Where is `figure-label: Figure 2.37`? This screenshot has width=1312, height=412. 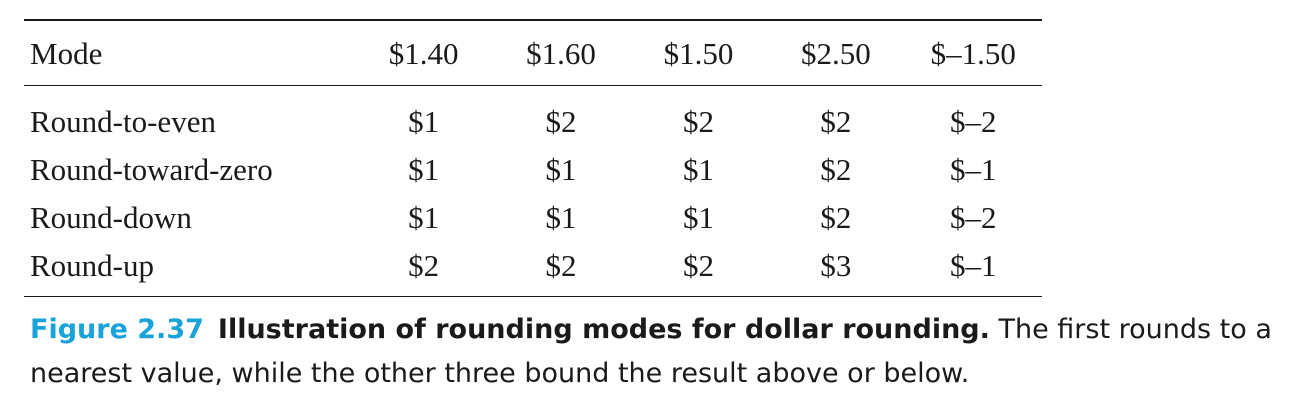
figure-label: Figure 2.37 is located at coordinates (117, 329).